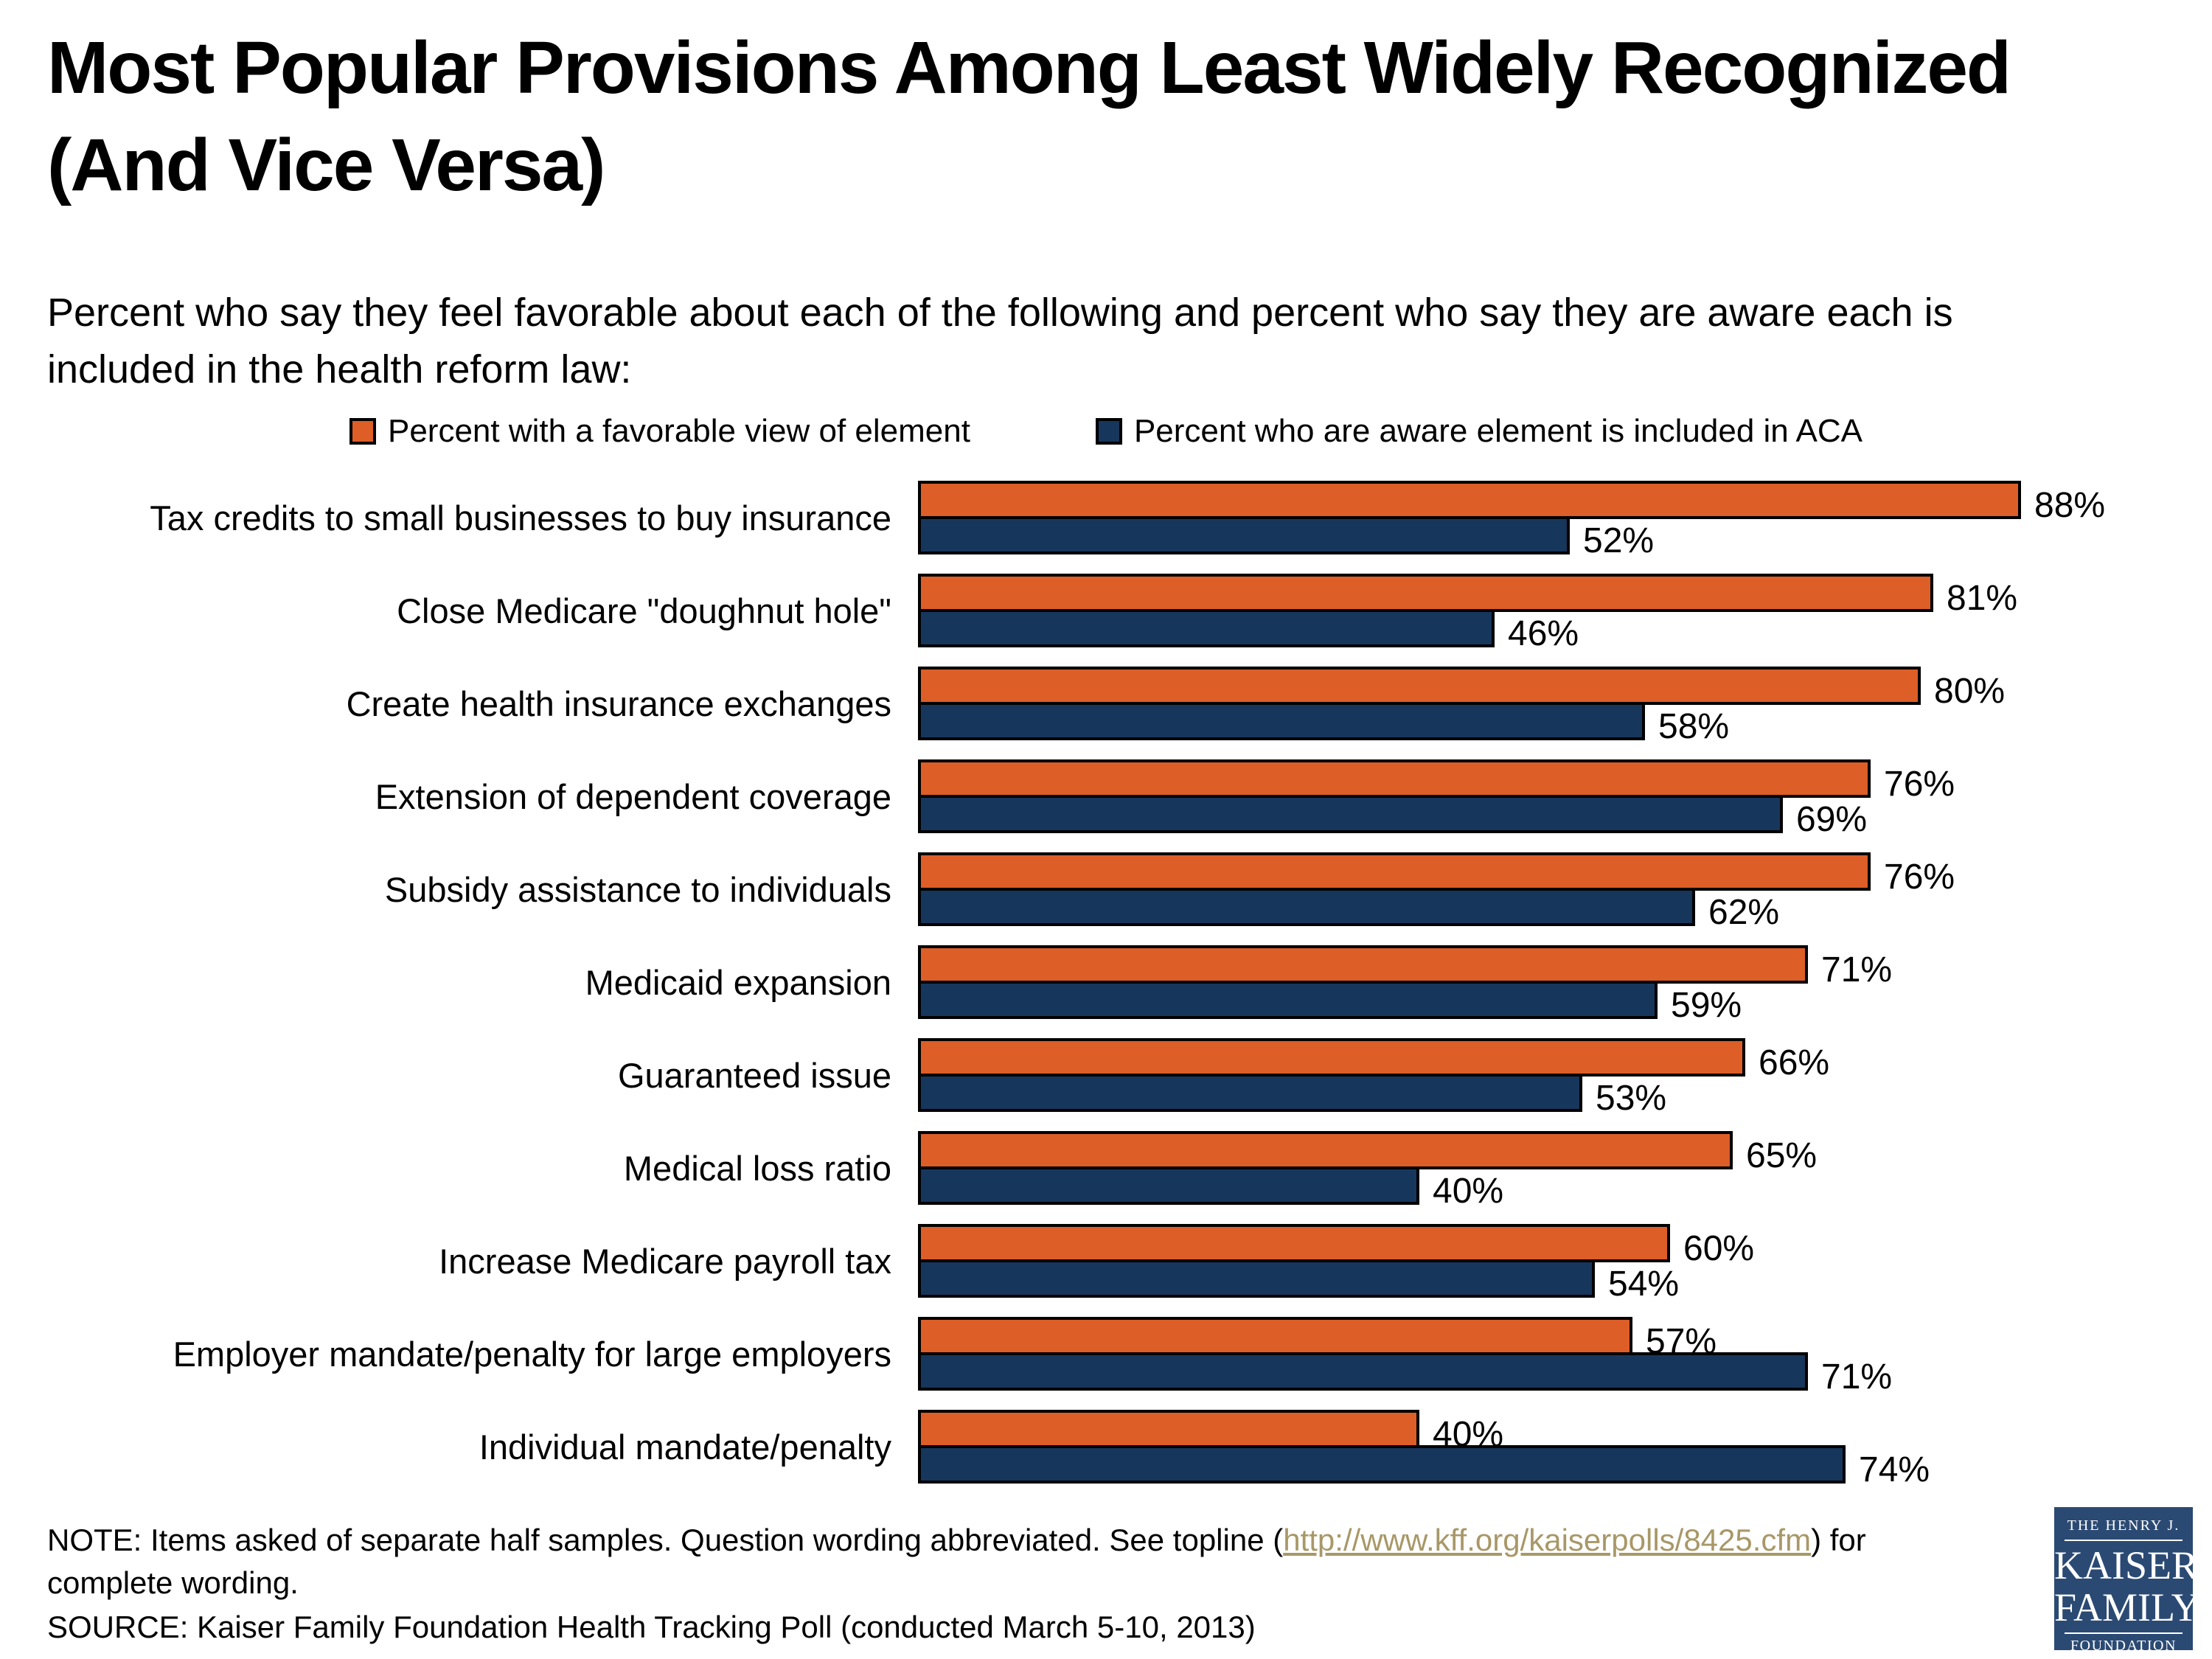 The width and height of the screenshot is (2212, 1659). I want to click on category-label: Increase Medicare payroll tax, so click(665, 1261).